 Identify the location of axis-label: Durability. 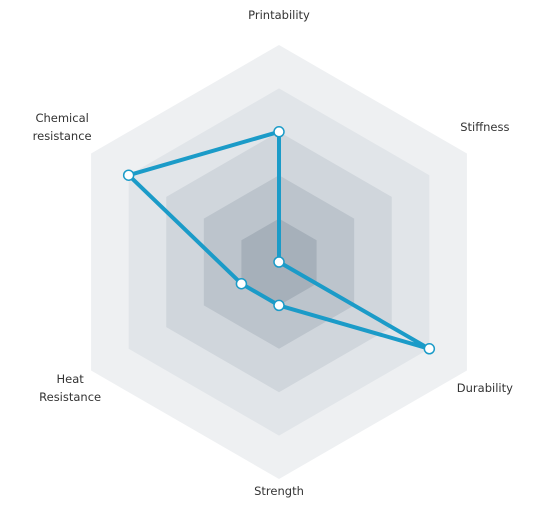
(484, 388).